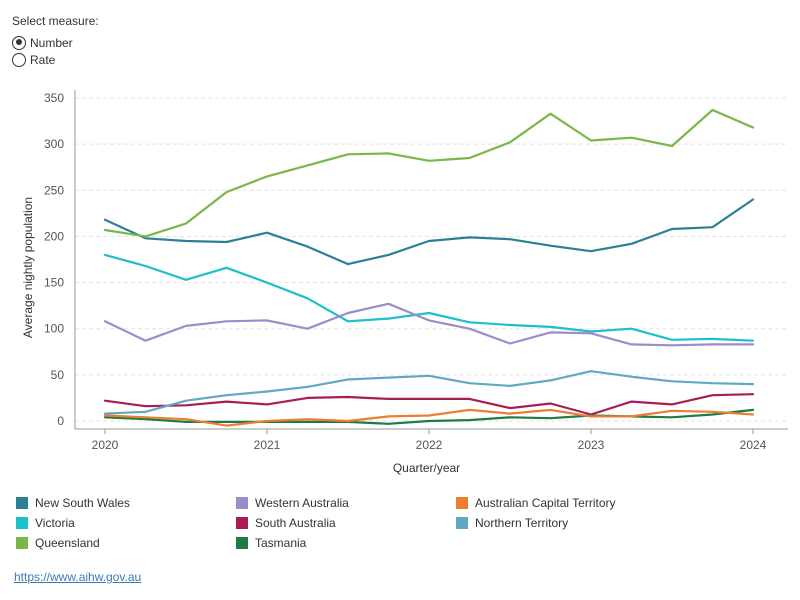 This screenshot has width=800, height=600. I want to click on y-tick-label: 50, so click(58, 375).